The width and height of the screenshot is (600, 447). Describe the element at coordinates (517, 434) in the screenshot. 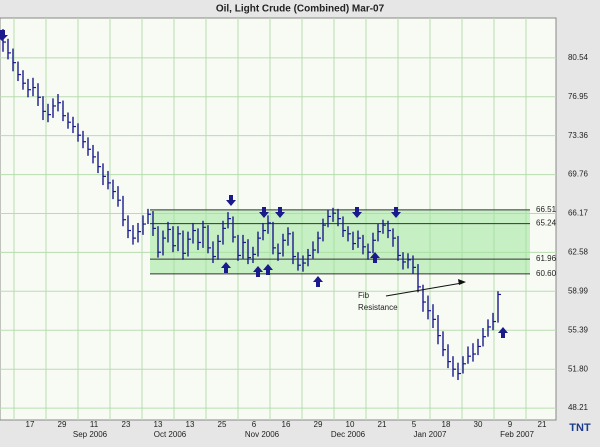

I see `month-label: Feb 2007` at that location.